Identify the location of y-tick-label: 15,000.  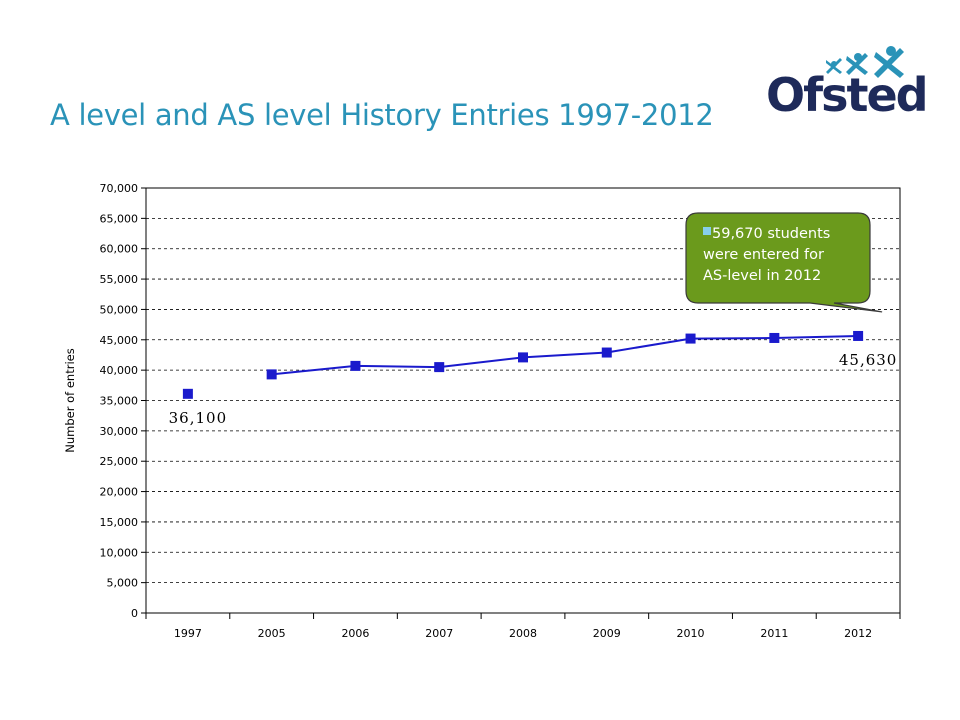
(119, 522).